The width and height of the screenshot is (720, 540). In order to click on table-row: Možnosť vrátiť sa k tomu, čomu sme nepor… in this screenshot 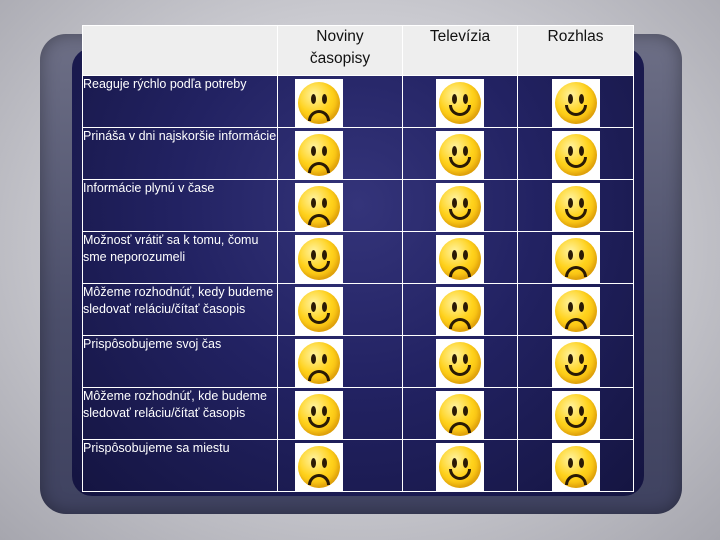, I will do `click(358, 257)`.